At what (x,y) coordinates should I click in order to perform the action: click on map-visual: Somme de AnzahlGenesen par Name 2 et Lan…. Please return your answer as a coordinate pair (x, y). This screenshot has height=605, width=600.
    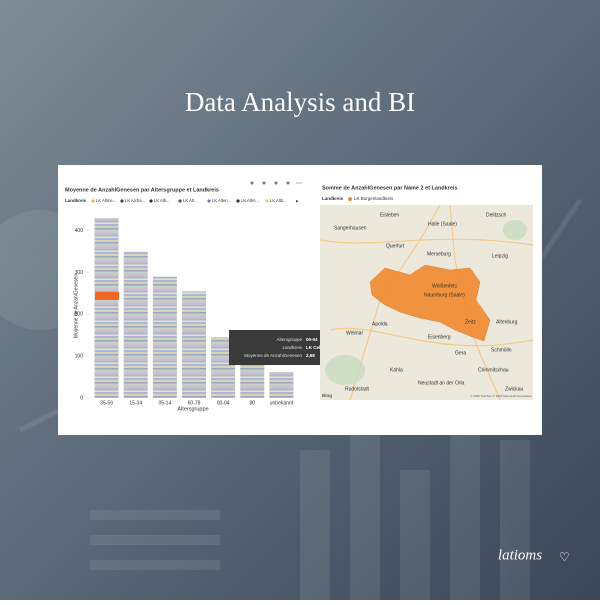
    Looking at the image, I should click on (426, 293).